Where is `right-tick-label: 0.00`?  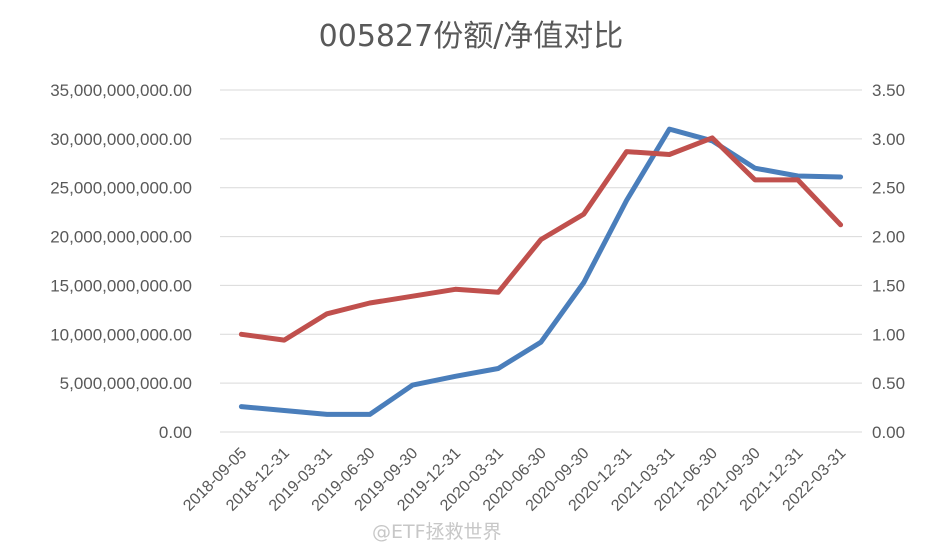 right-tick-label: 0.00 is located at coordinates (888, 432).